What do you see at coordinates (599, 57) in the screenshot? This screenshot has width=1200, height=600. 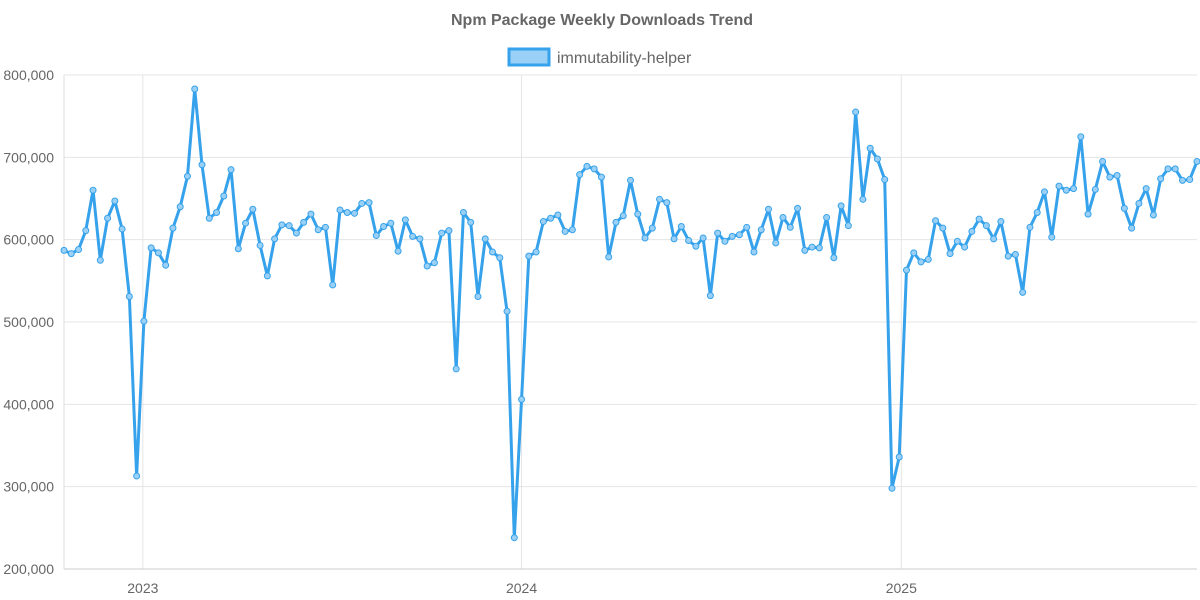 I see `legend: immutability-helper` at bounding box center [599, 57].